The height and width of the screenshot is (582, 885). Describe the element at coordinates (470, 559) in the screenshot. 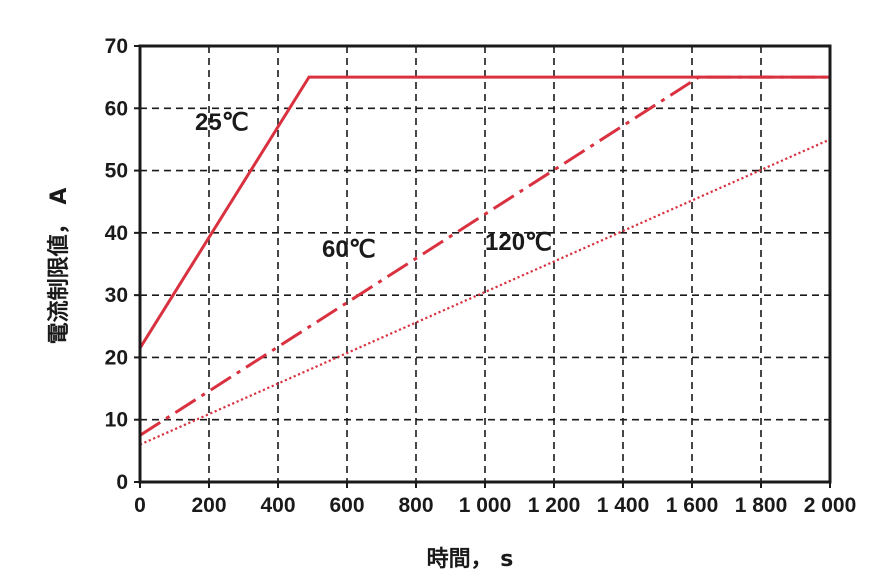

I see `x-axis-title: 時間， s` at that location.